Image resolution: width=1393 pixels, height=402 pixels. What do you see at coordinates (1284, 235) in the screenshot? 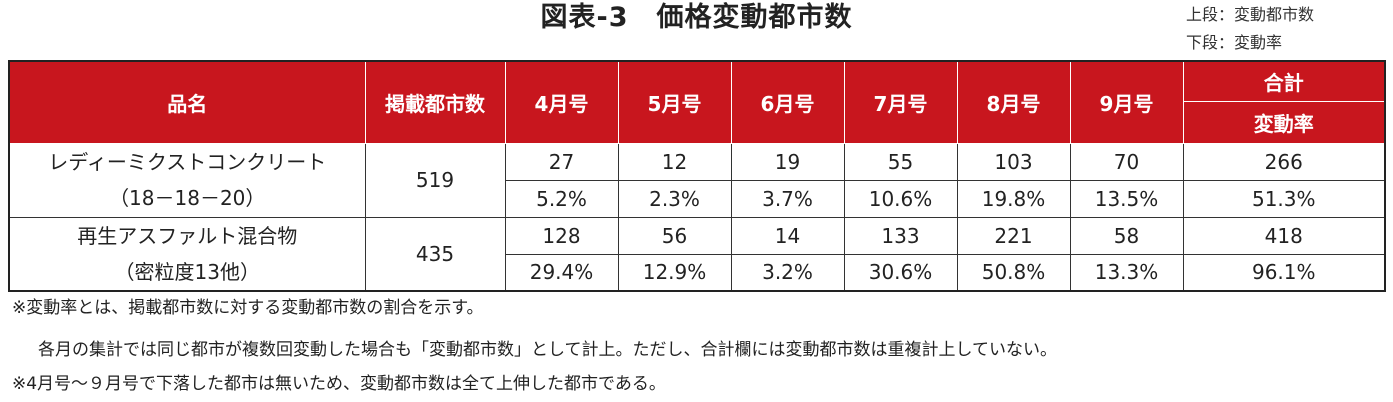
I see `total-count-cell: 418` at bounding box center [1284, 235].